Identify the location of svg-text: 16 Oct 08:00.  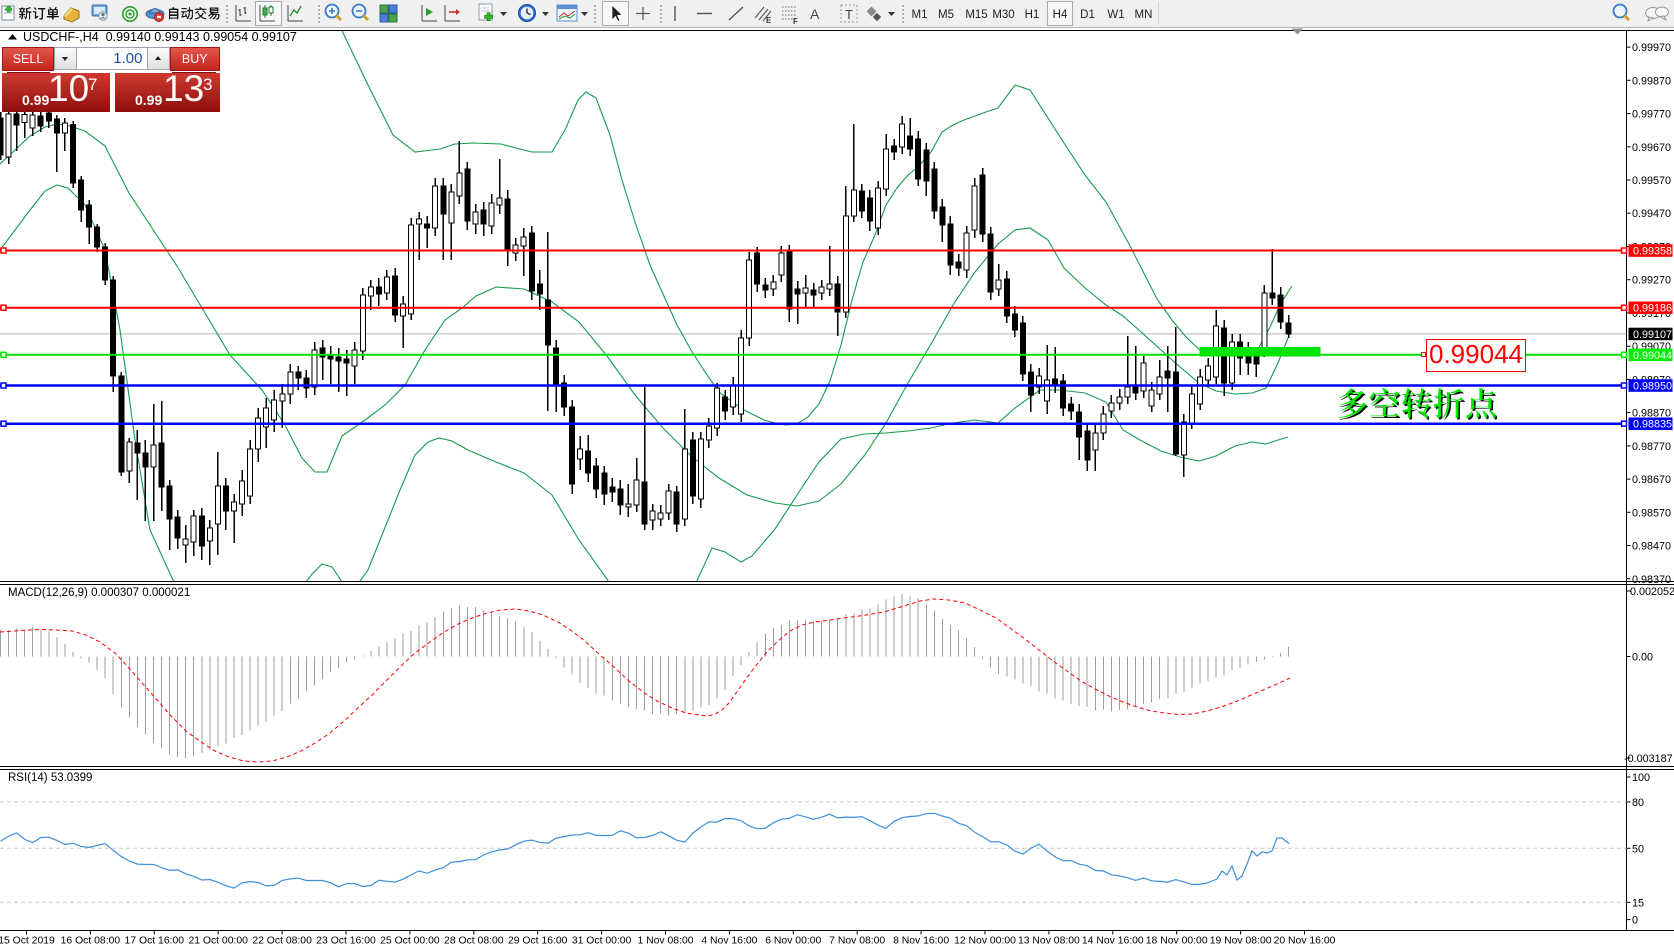
(91, 941).